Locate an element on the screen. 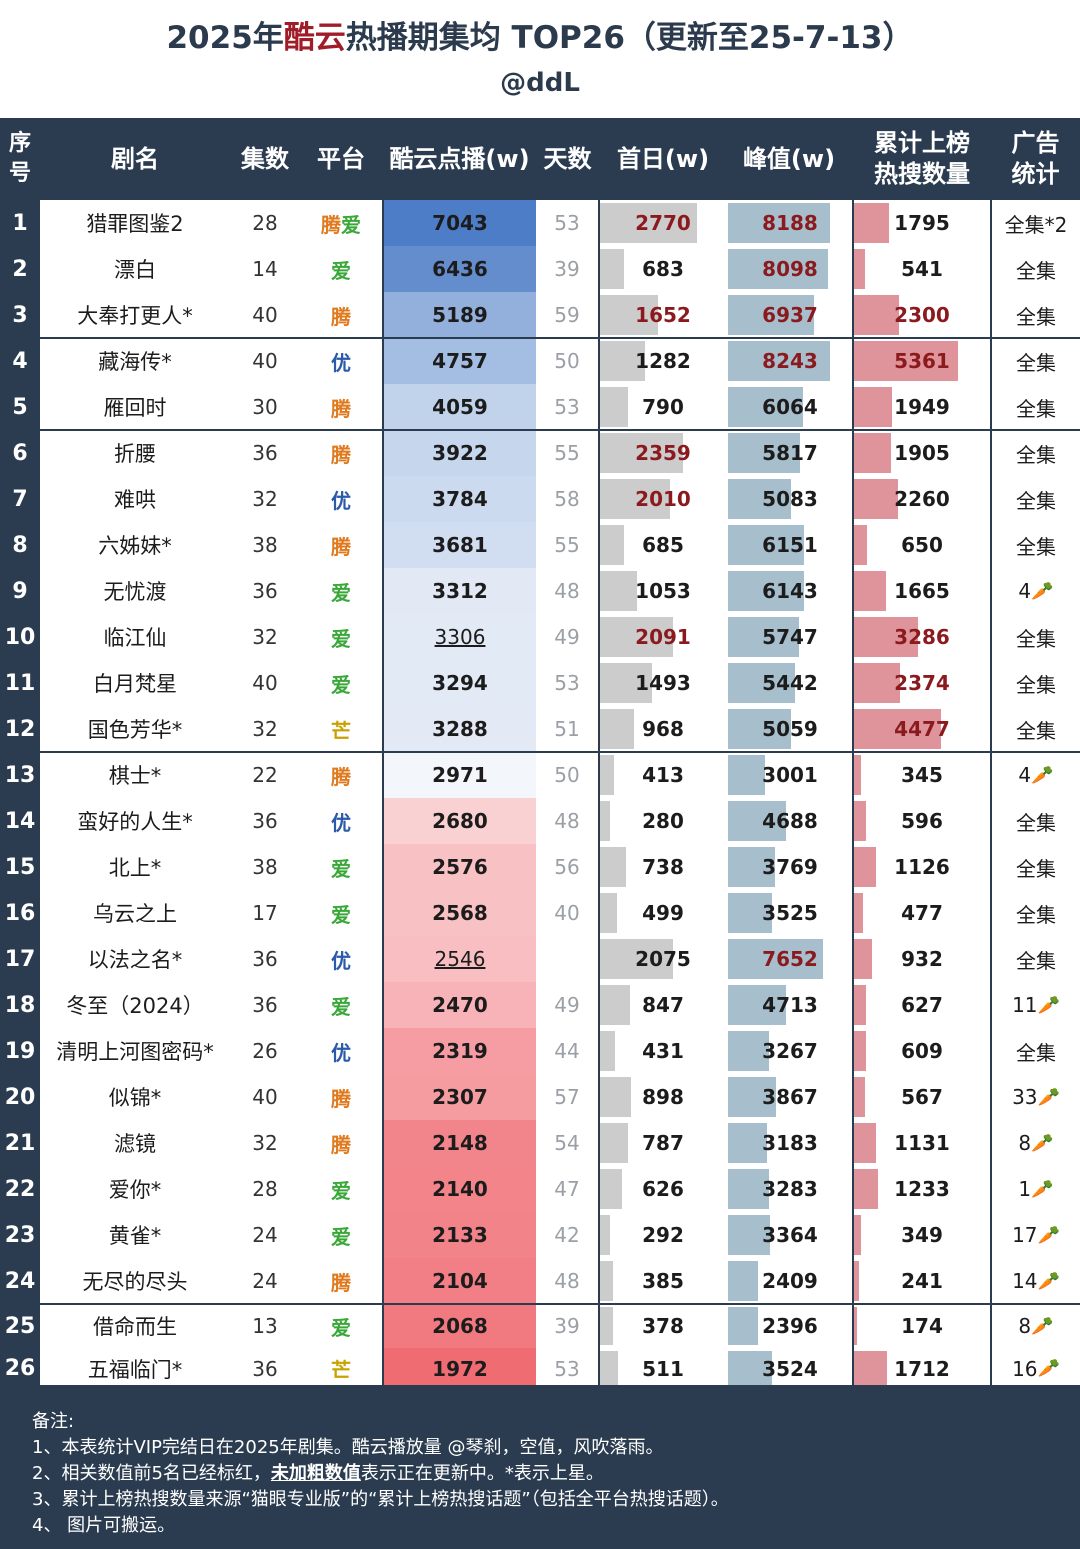 The width and height of the screenshot is (1080, 1549). hot-search-value: 627 is located at coordinates (922, 1005).